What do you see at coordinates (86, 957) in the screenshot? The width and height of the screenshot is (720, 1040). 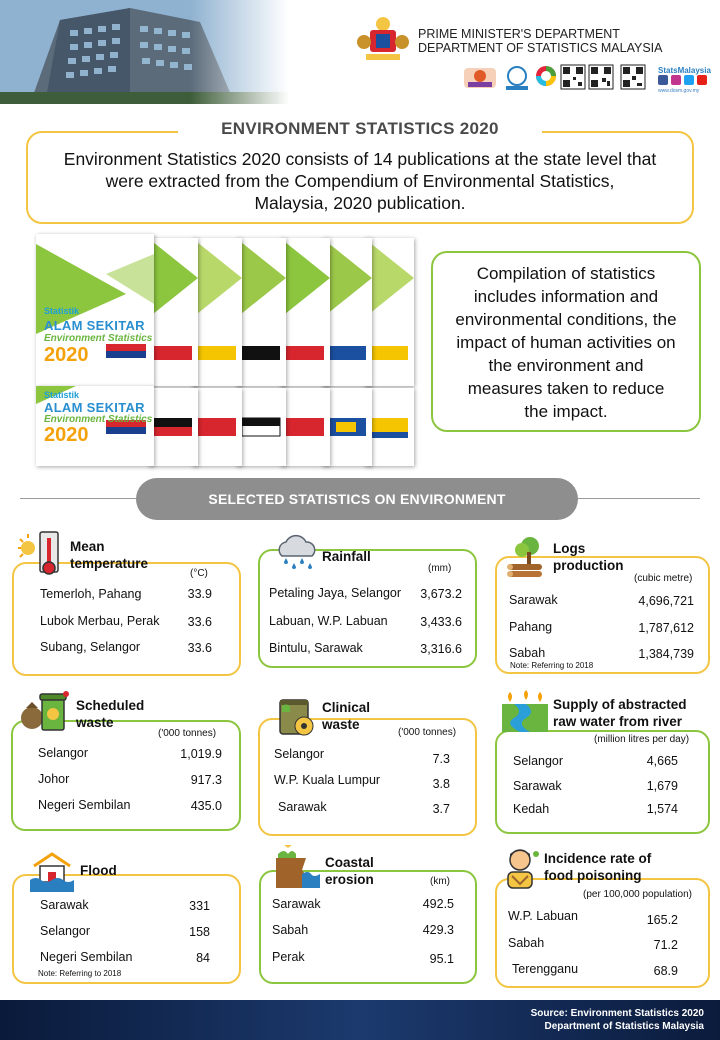 I see `row-label: Negeri Sembilan` at bounding box center [86, 957].